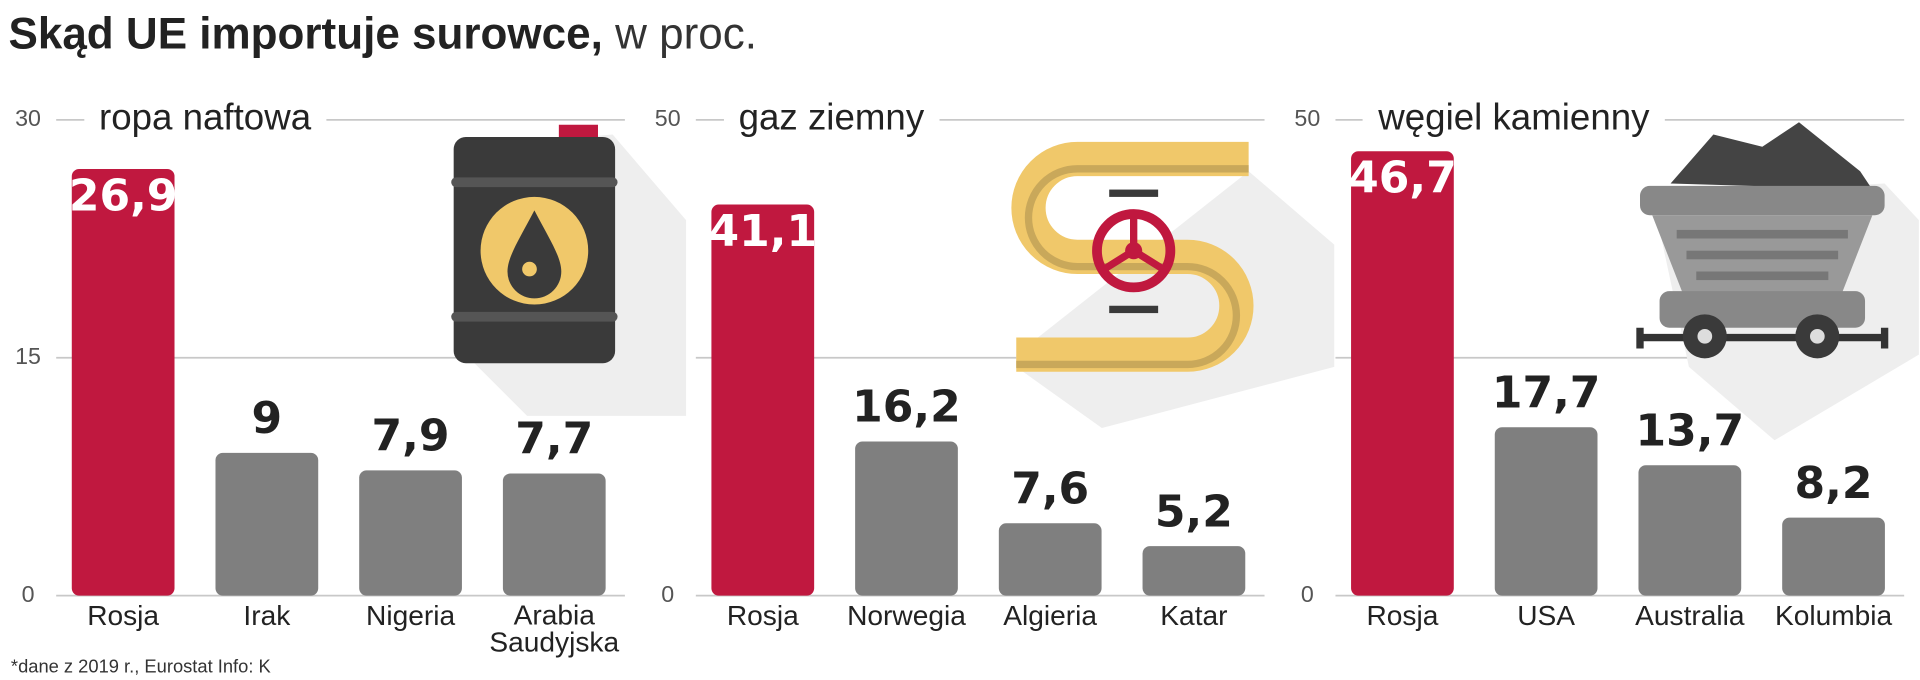  Describe the element at coordinates (1194, 511) in the screenshot. I see `value-label: 5,2` at that location.